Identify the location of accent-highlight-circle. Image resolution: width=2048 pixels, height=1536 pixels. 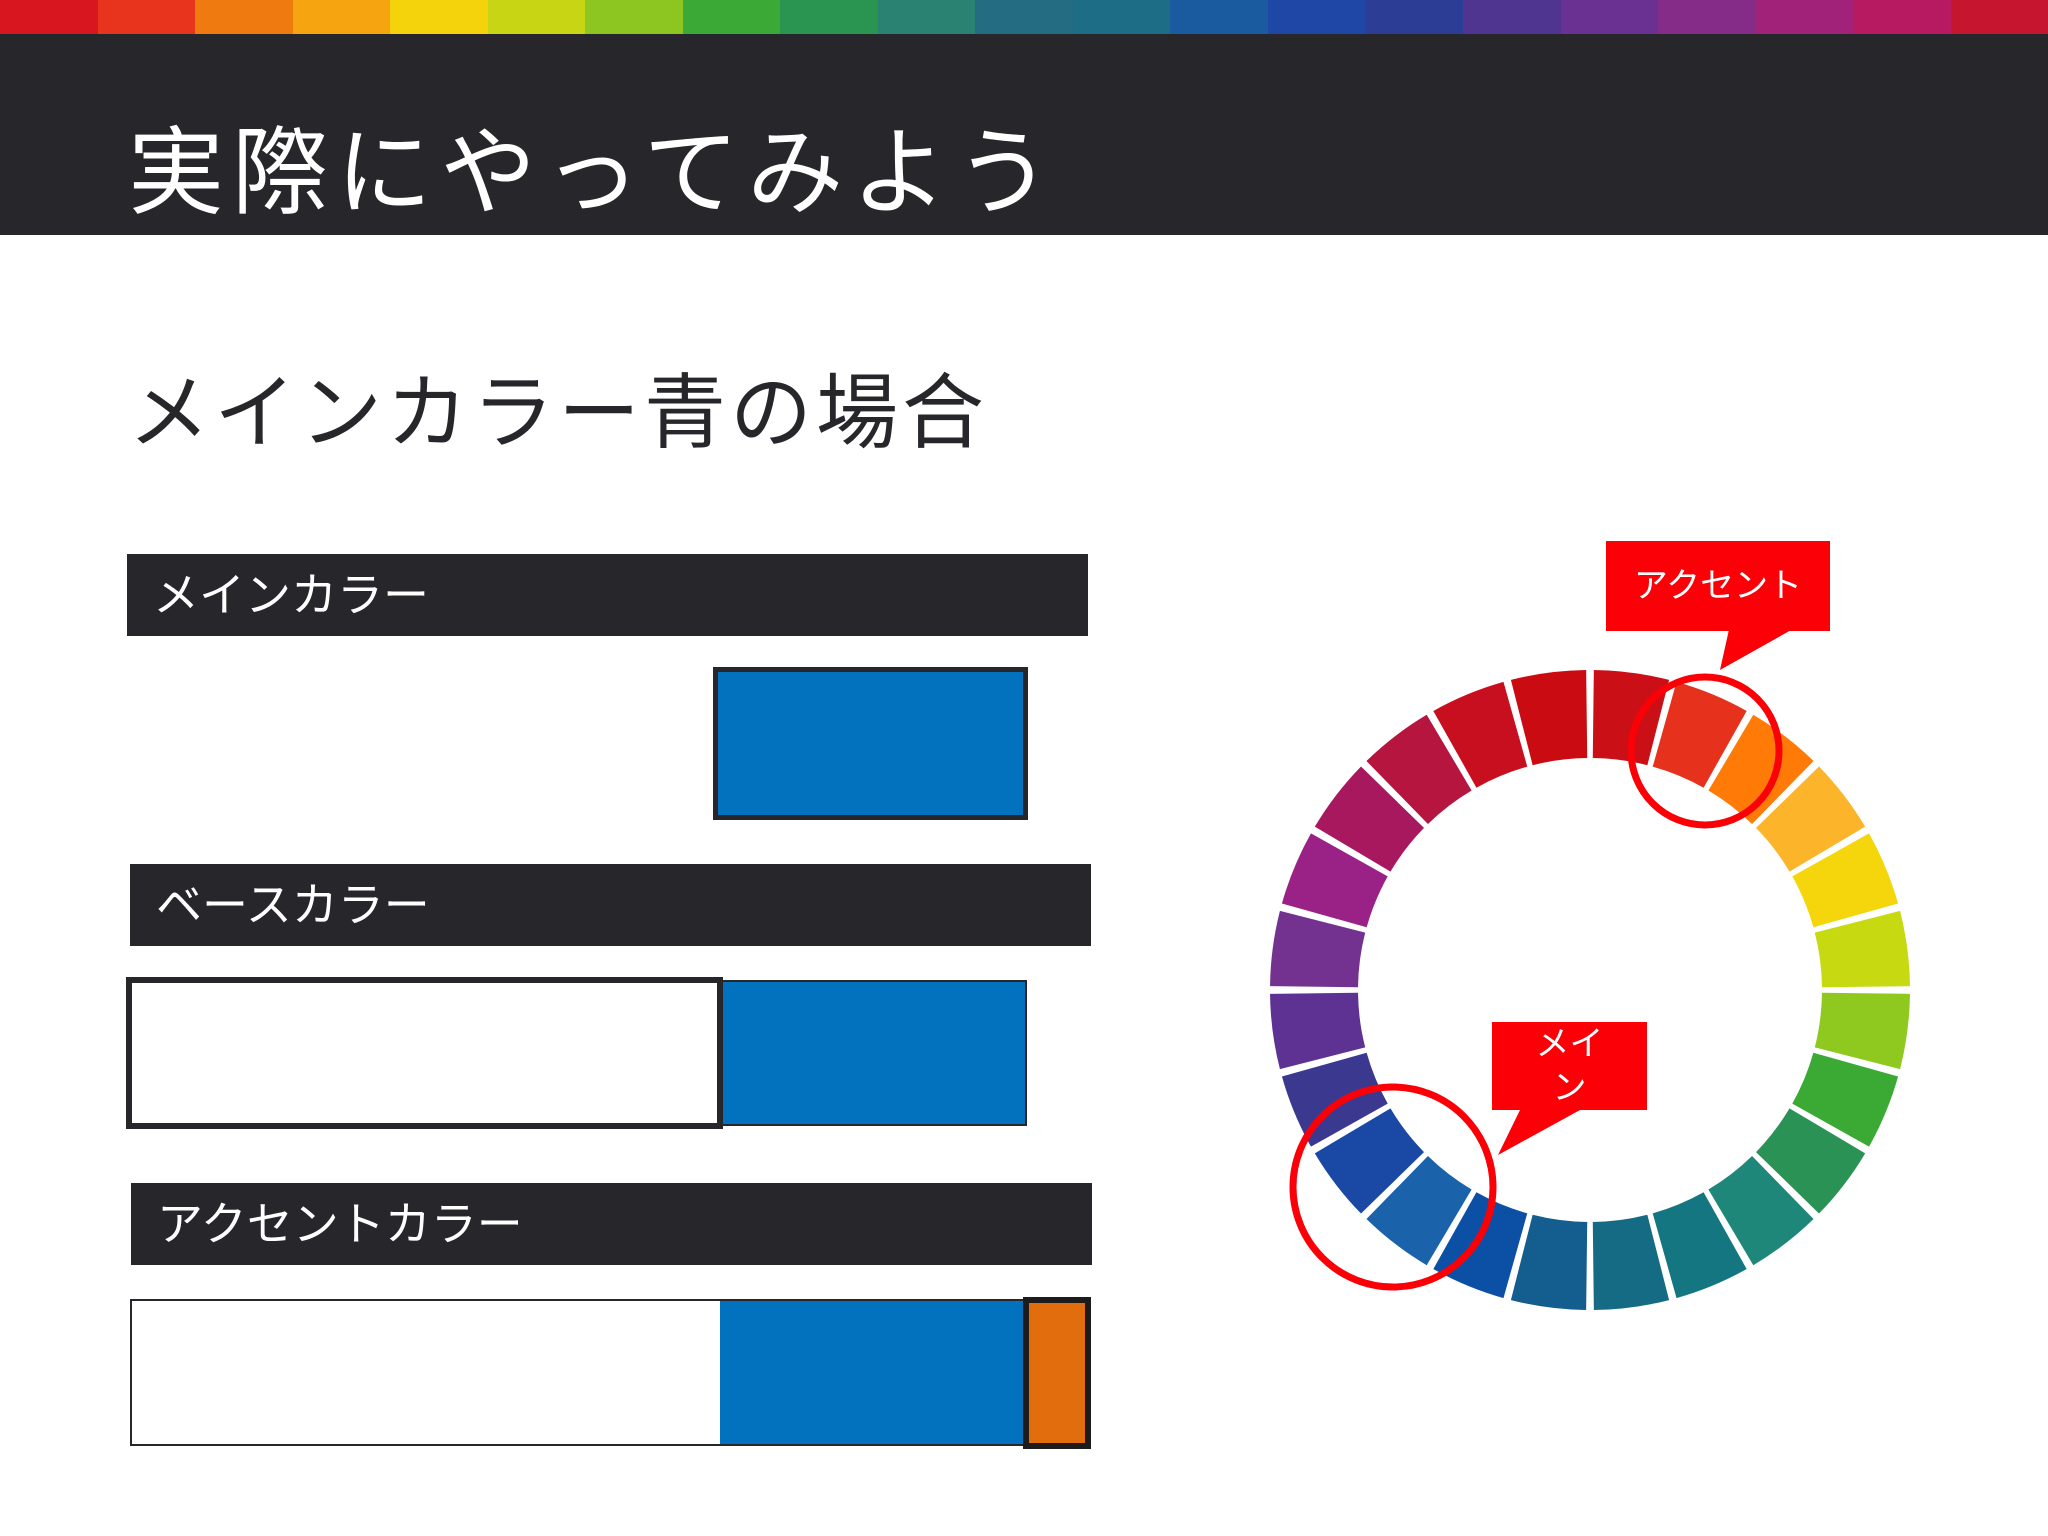
(1705, 751).